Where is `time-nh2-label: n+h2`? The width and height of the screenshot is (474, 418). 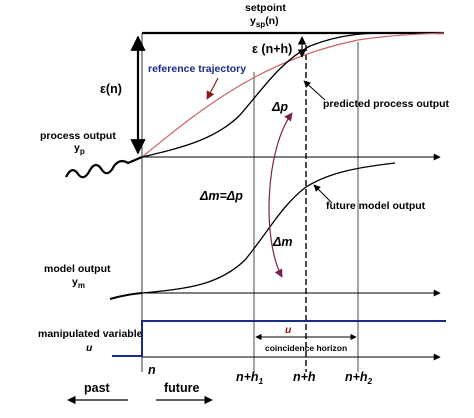
time-nh2-label: n+h2 is located at coordinates (359, 378).